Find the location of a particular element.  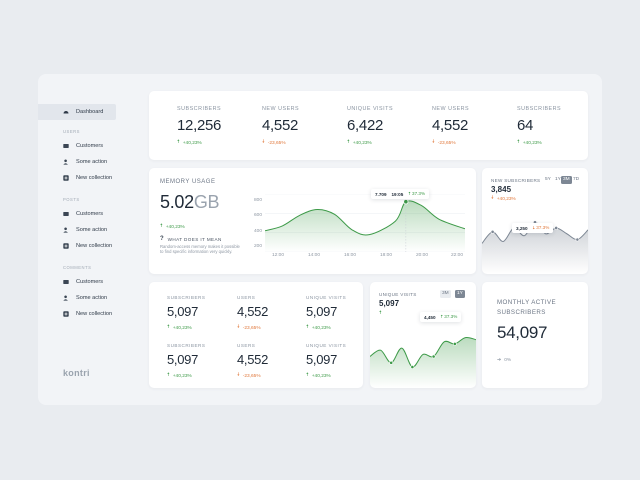

y-tick: 400 is located at coordinates (258, 231).